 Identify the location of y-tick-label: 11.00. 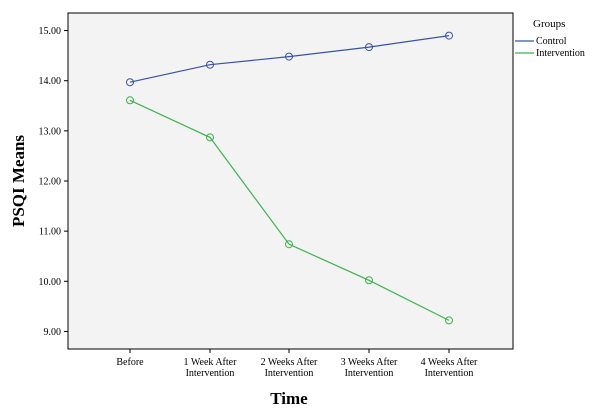
(50, 232).